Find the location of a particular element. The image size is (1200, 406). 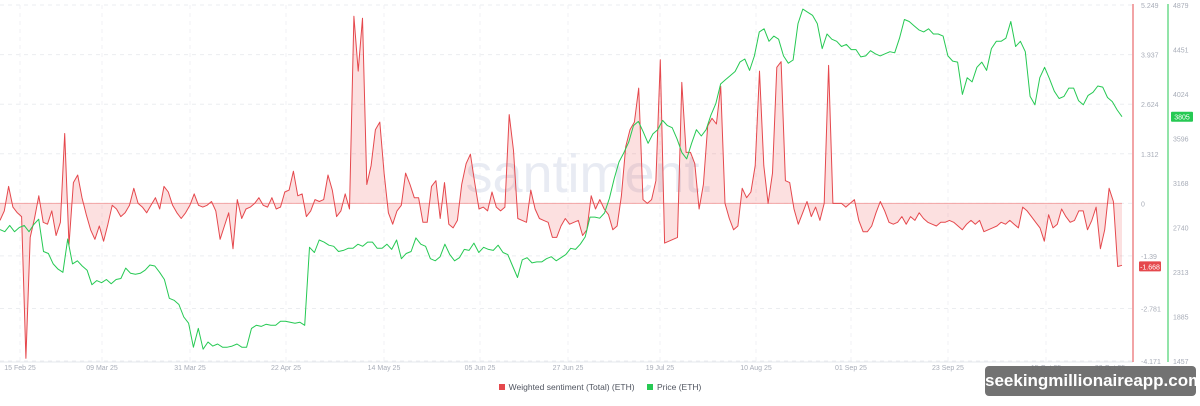

price-tick-label: 2740 is located at coordinates (1181, 229).